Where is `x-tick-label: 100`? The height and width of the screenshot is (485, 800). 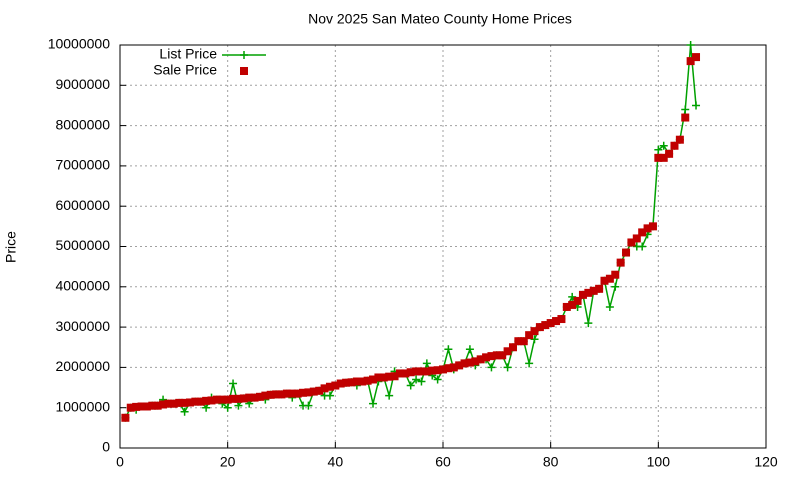
x-tick-label: 100 is located at coordinates (659, 462).